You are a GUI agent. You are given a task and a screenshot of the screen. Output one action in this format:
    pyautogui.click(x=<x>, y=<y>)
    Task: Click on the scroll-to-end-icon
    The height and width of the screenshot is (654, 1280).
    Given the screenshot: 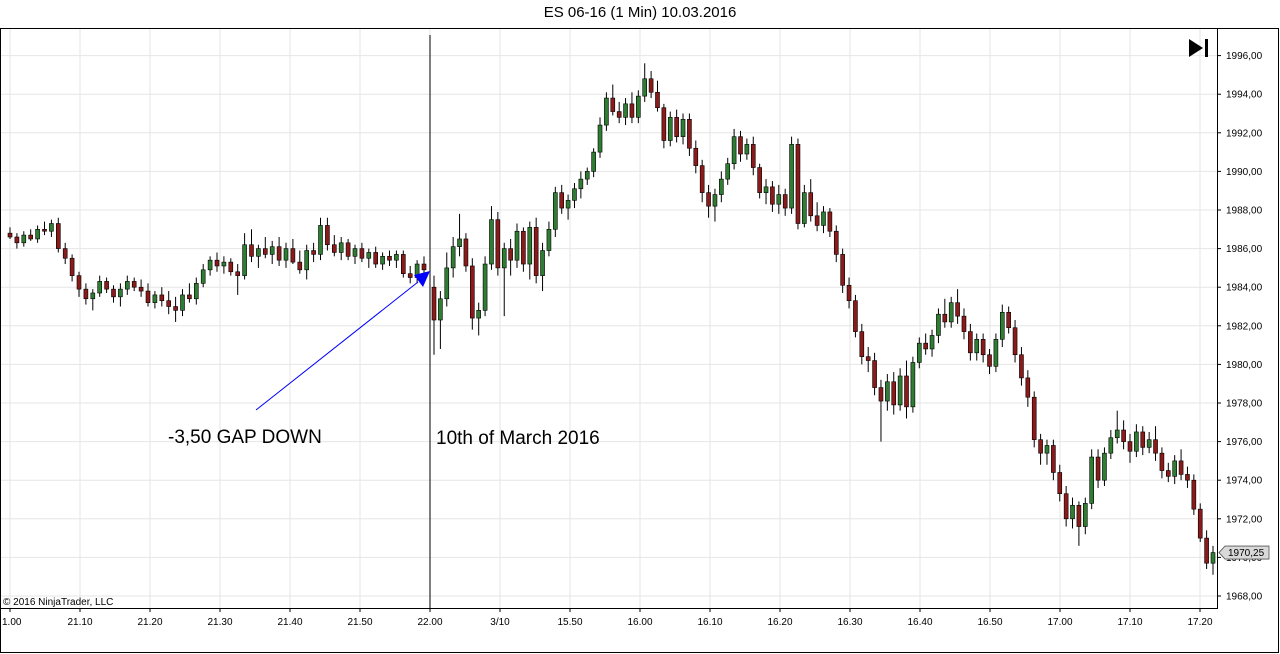 What is the action you would take?
    pyautogui.click(x=1198, y=48)
    